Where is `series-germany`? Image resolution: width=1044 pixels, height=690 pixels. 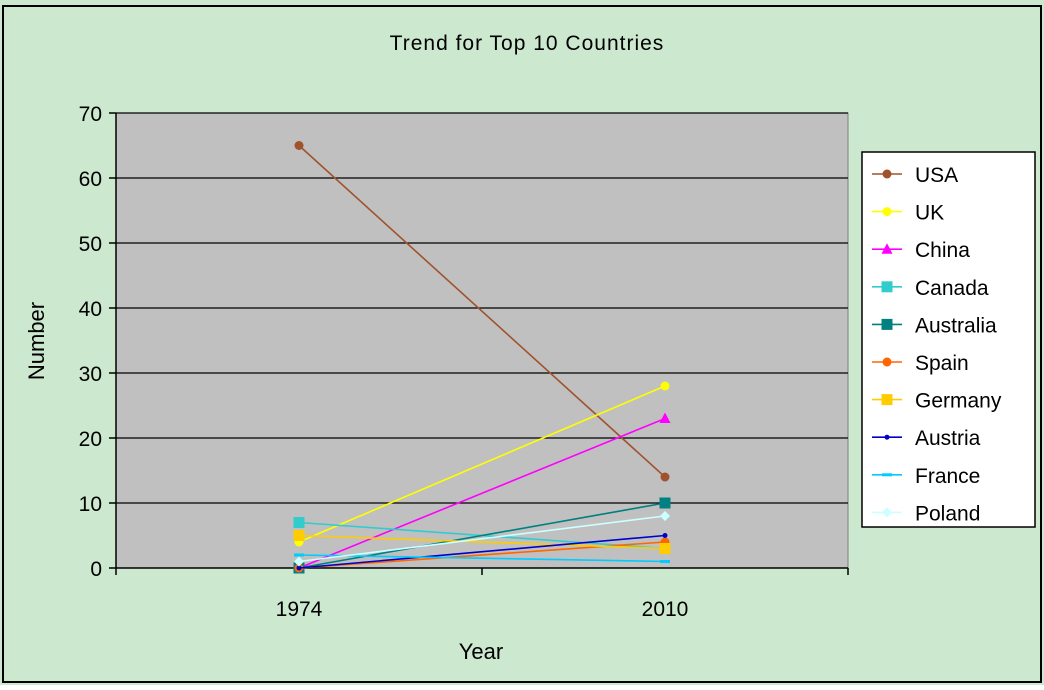 series-germany is located at coordinates (482, 542).